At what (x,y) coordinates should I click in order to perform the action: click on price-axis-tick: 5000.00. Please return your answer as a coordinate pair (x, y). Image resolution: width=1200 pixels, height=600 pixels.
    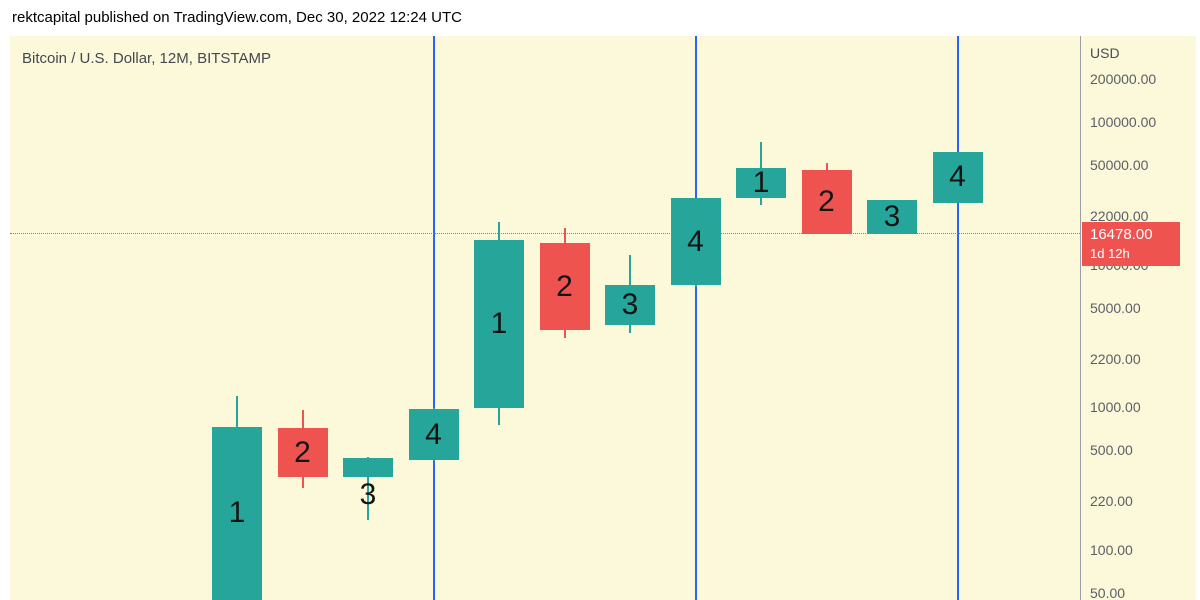
    Looking at the image, I should click on (1115, 307).